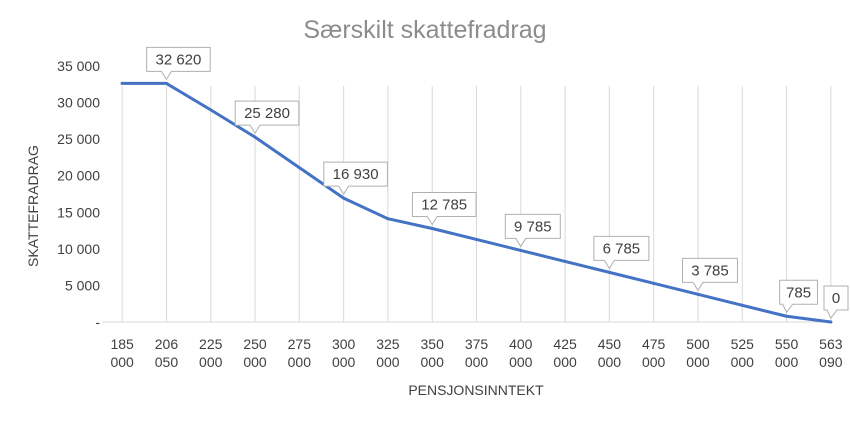  I want to click on x-tick-label: 450 000, so click(610, 353).